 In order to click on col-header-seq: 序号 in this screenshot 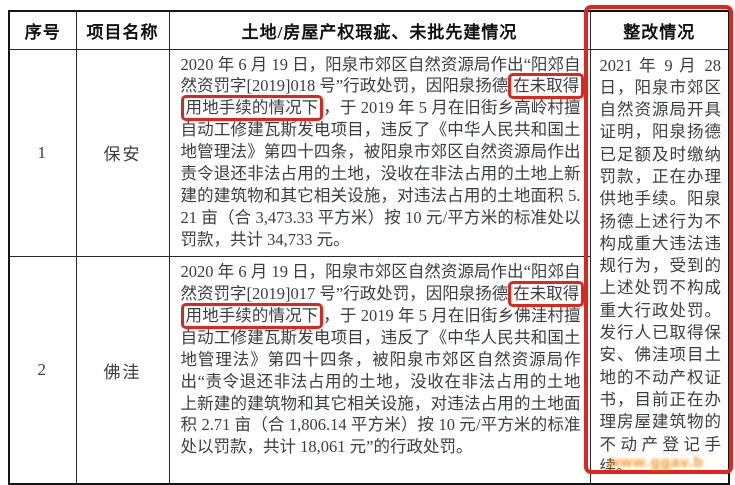, I will do `click(42, 30)`.